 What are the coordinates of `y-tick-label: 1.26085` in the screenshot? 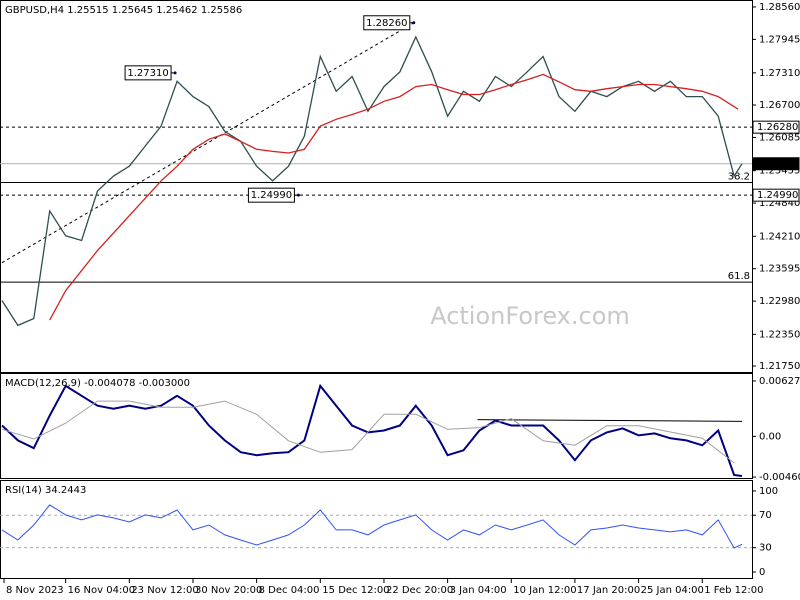 It's located at (779, 137).